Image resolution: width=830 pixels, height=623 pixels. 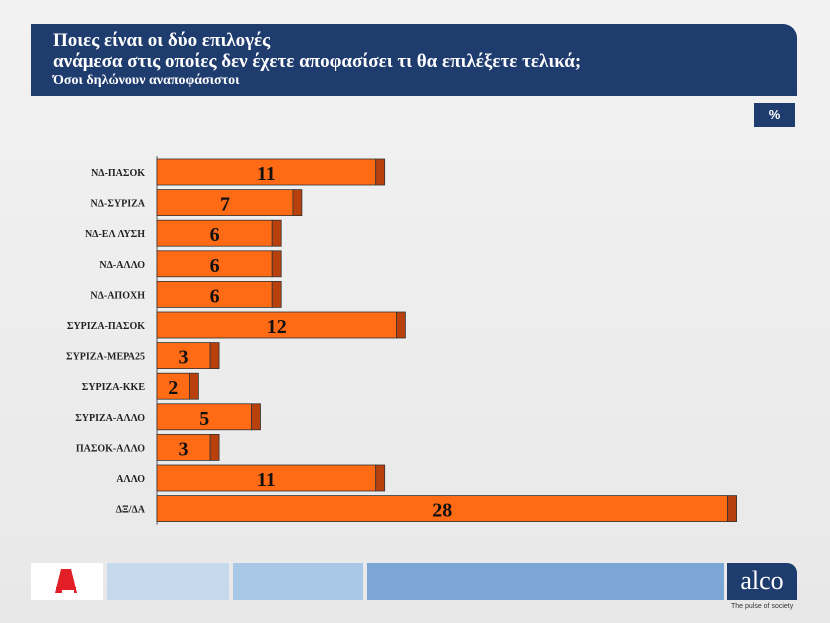 What do you see at coordinates (118, 173) in the screenshot?
I see `category-label: ΝΔ-ΠΑΣΟΚ` at bounding box center [118, 173].